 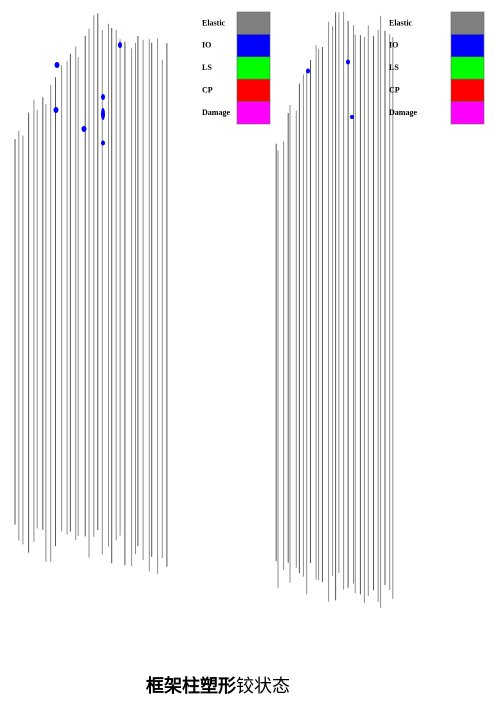 I want to click on caption-bold: 框架柱塑形, so click(x=191, y=686).